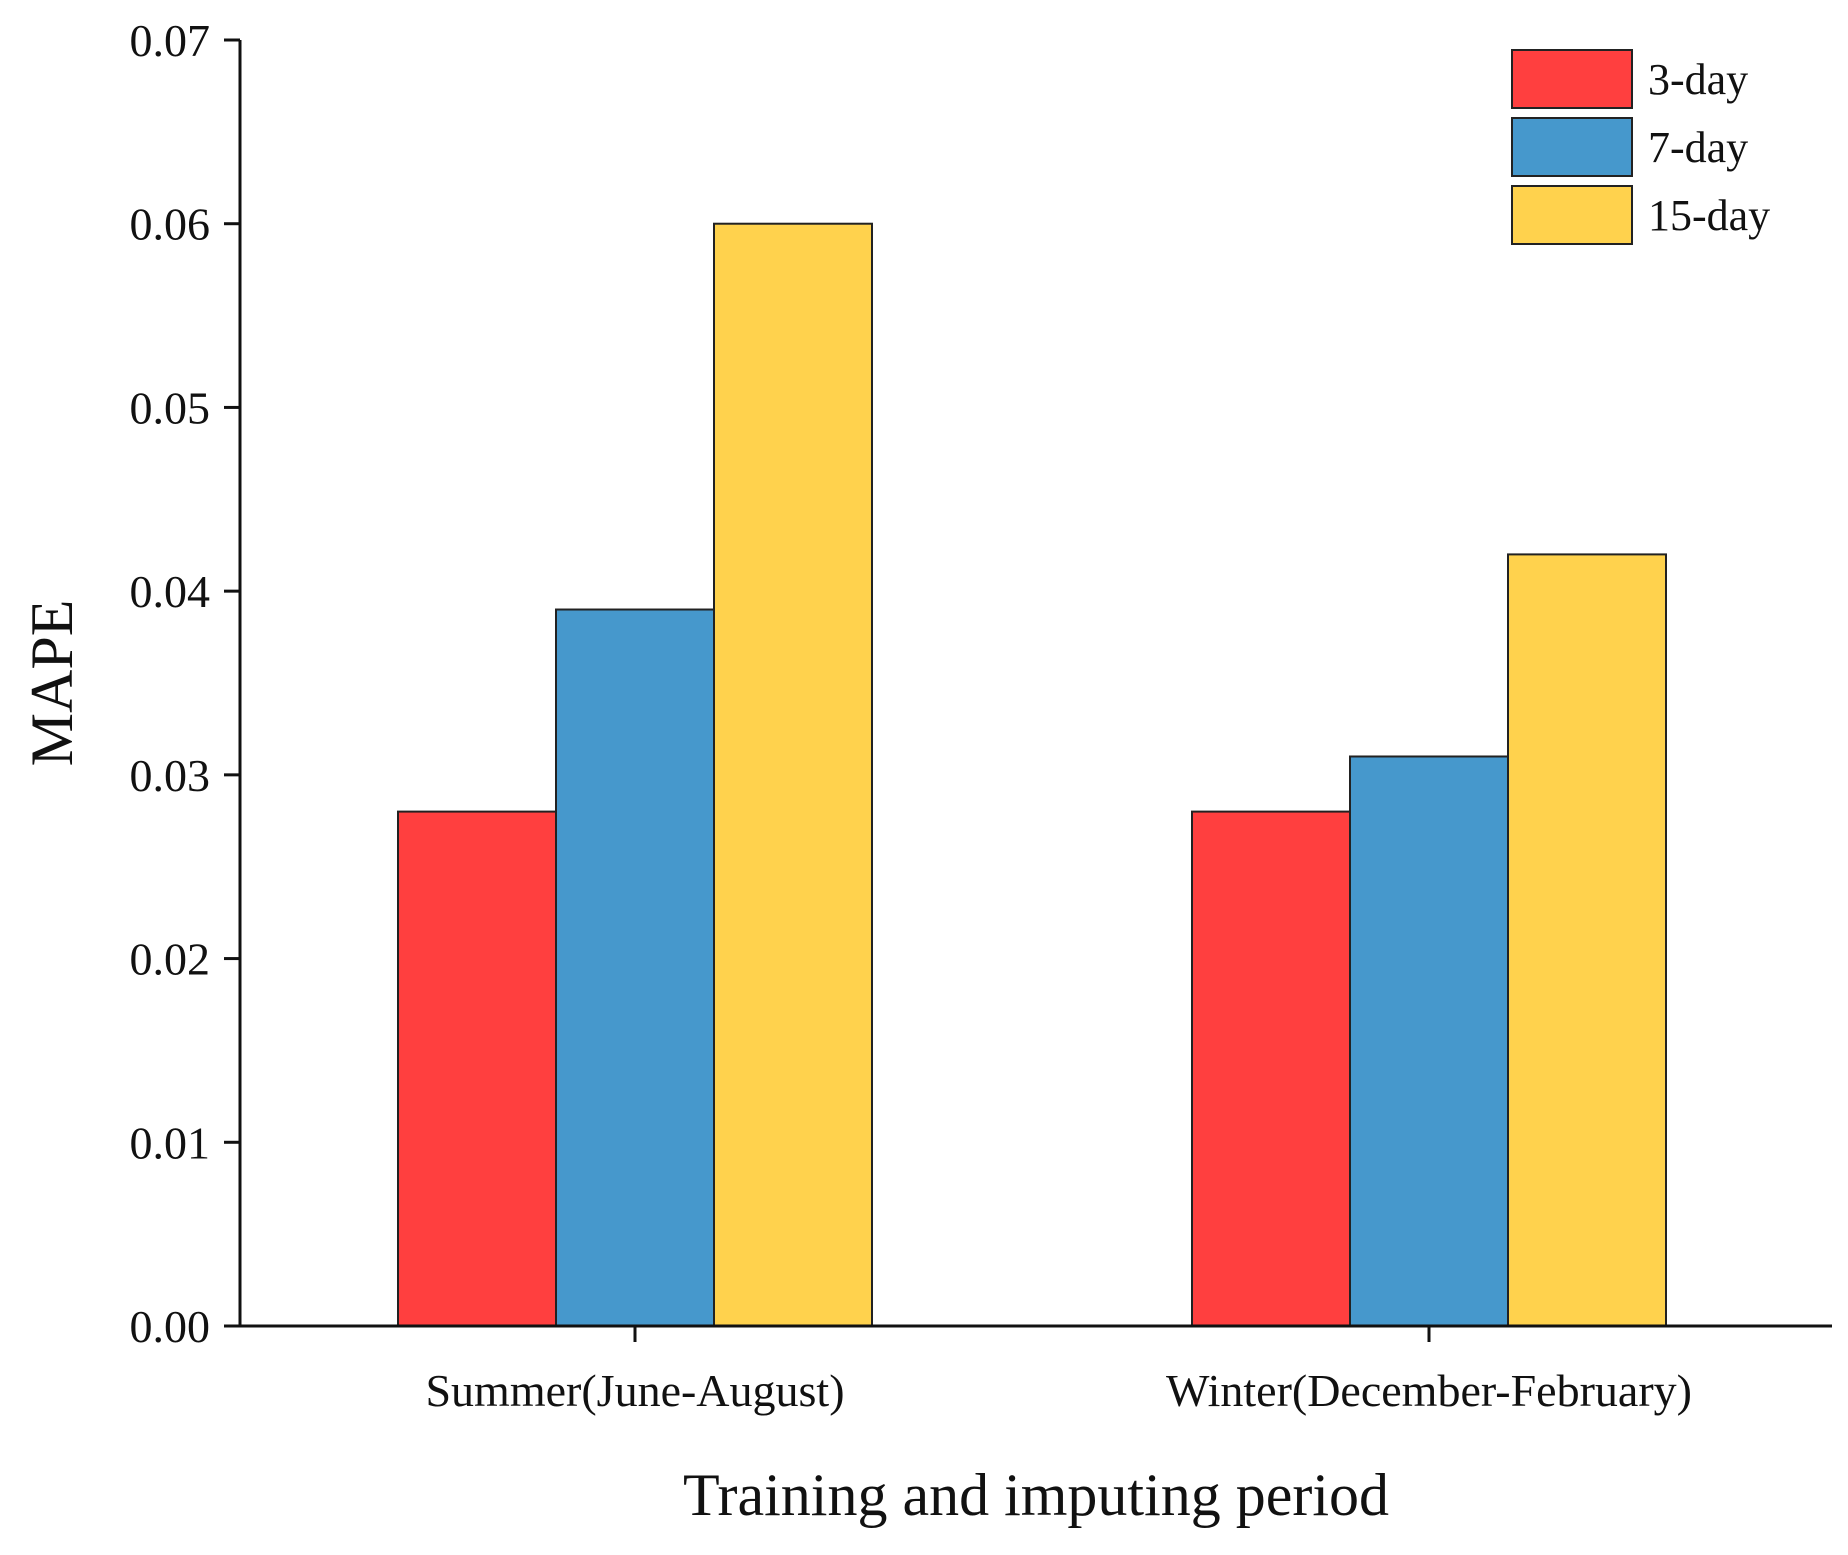 The width and height of the screenshot is (1848, 1555). What do you see at coordinates (170, 407) in the screenshot?
I see `y-tick-label: 0.05` at bounding box center [170, 407].